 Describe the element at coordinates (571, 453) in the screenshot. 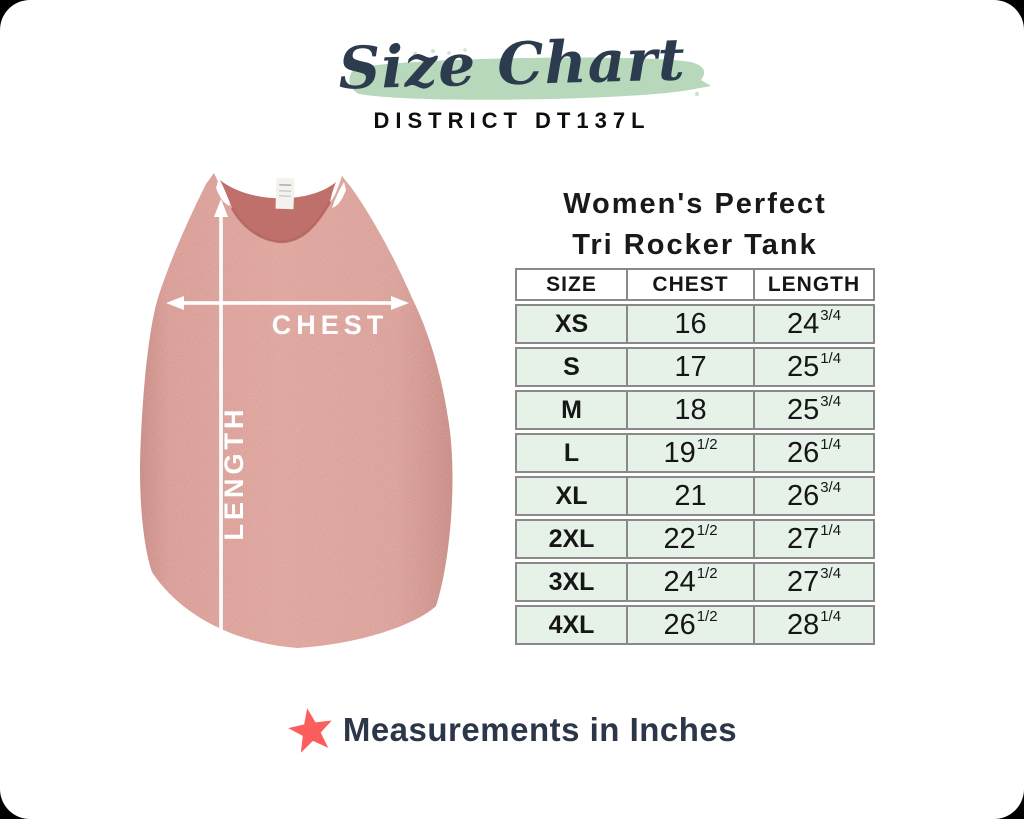

I see `size-cell: L` at that location.